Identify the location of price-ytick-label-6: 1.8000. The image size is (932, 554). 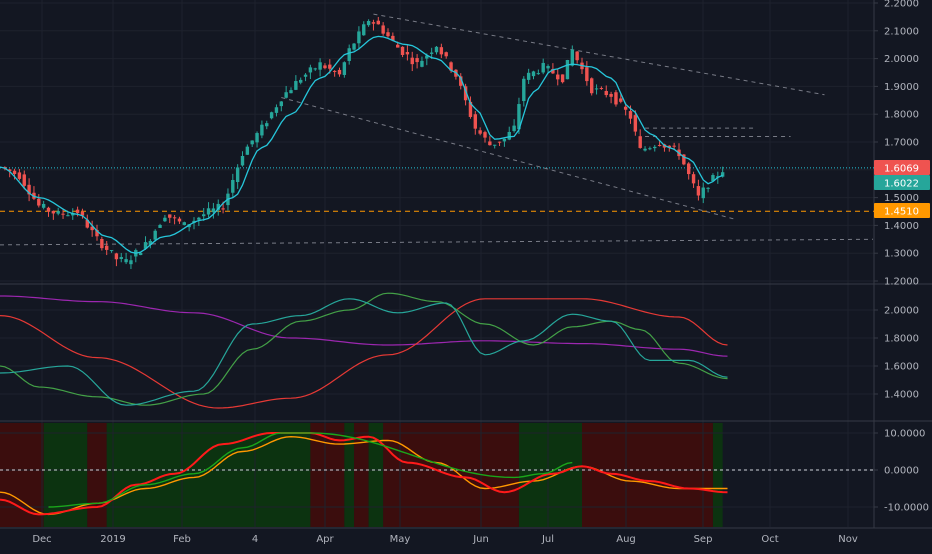
(901, 115).